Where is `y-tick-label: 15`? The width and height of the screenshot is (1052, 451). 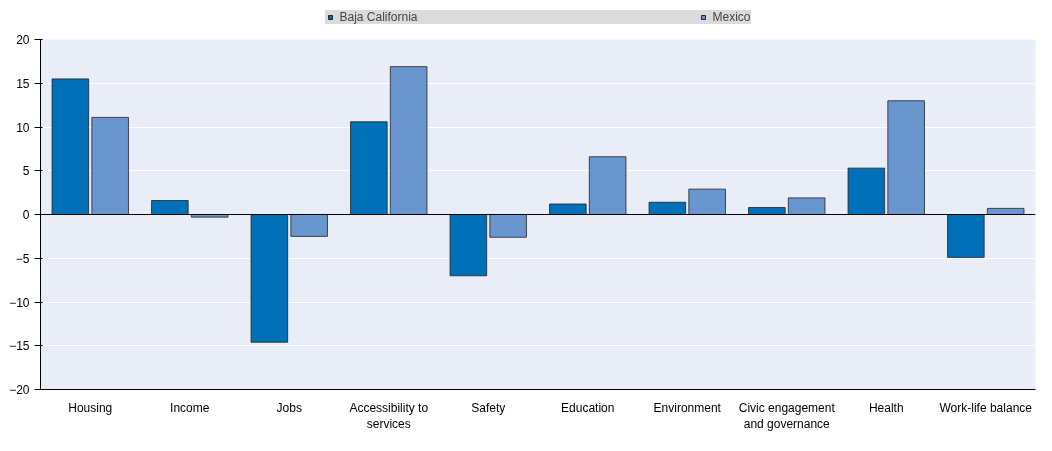
y-tick-label: 15 is located at coordinates (23, 83).